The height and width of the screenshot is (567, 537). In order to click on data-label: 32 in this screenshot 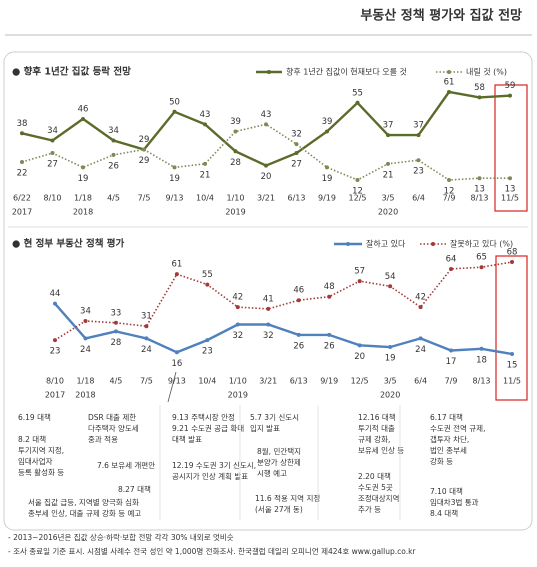, I will do `click(237, 336)`.